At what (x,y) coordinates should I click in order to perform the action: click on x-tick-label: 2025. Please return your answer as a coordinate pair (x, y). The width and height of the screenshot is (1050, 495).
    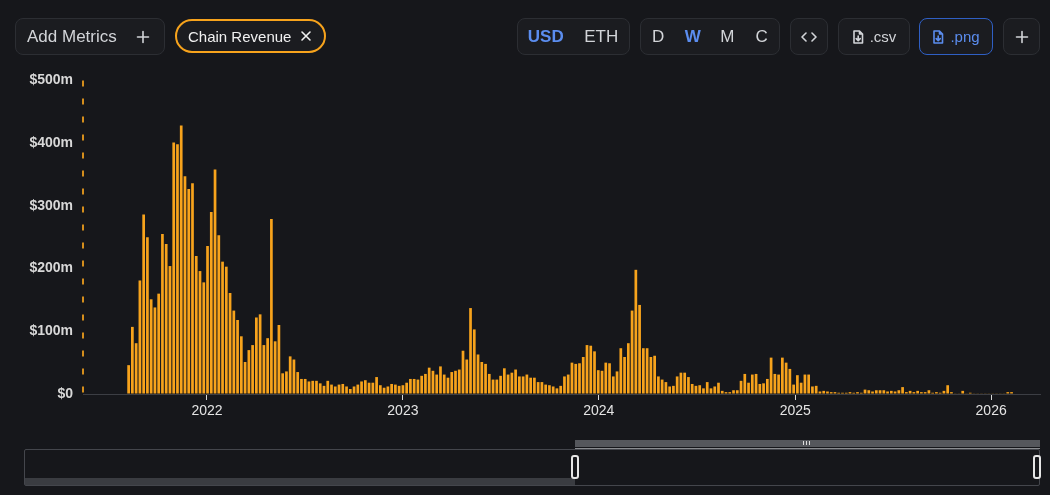
    Looking at the image, I should click on (795, 410).